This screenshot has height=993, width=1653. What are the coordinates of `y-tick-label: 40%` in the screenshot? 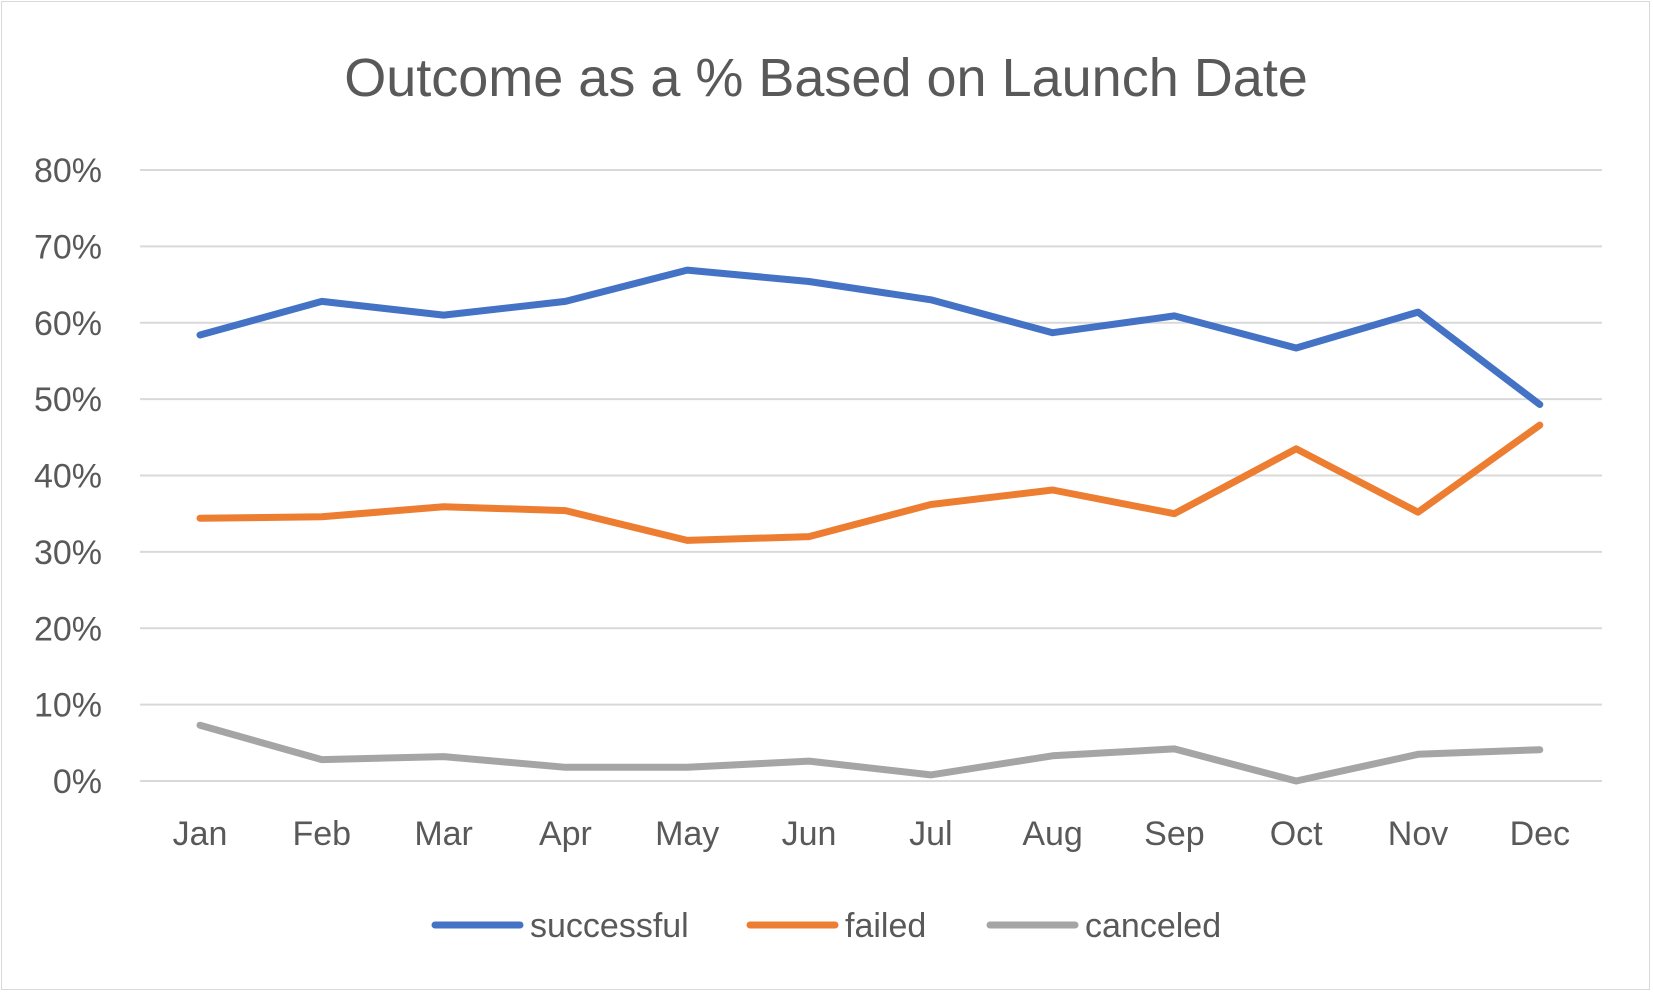 It's located at (68, 477).